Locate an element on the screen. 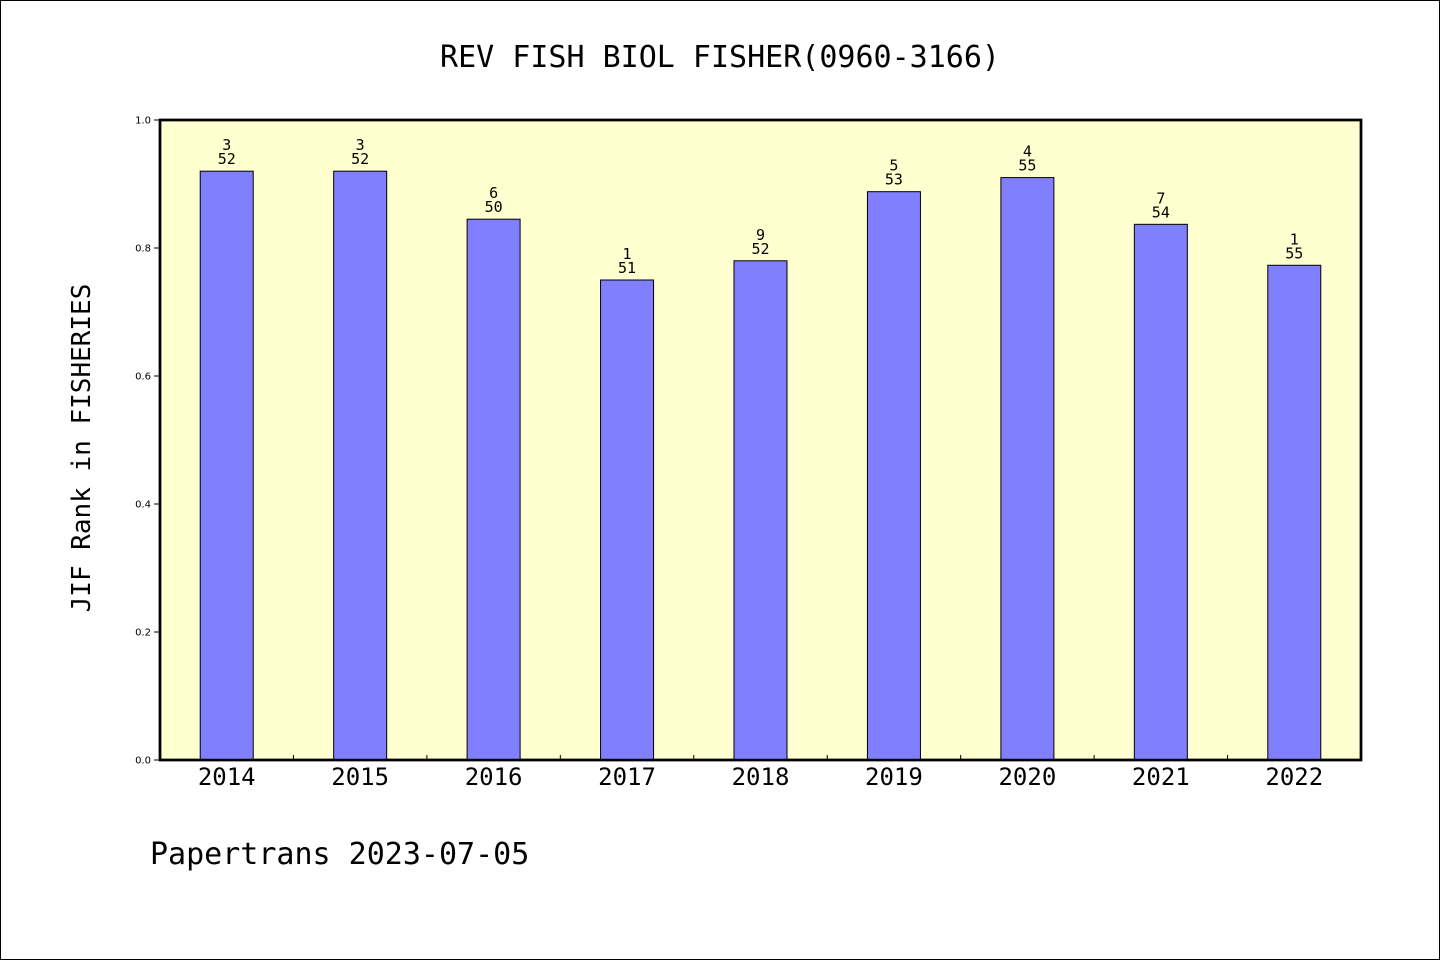 The image size is (1440, 960). bar-2018 is located at coordinates (760, 510).